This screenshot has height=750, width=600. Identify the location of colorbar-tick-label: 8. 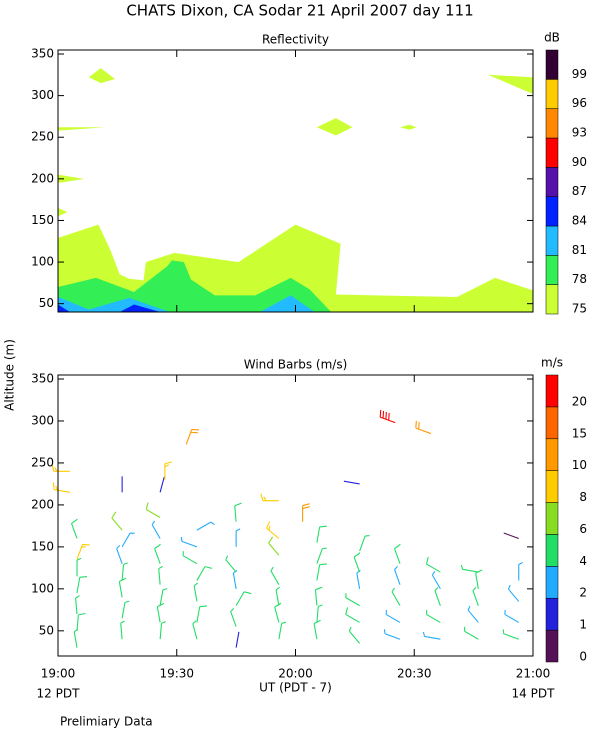
(583, 497).